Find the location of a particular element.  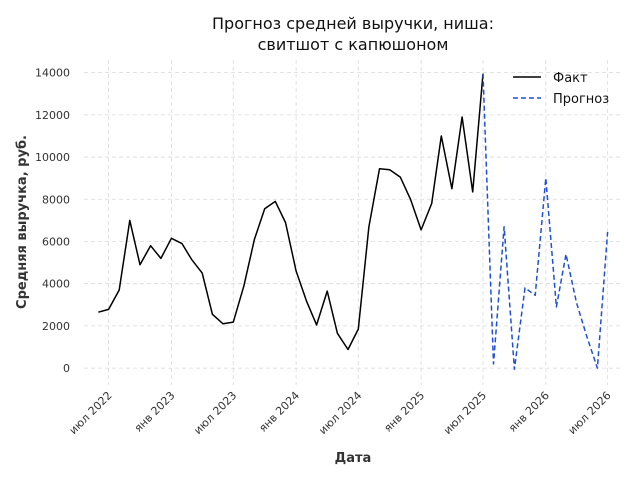

y-tick-label-7: 14000 is located at coordinates (52, 73).